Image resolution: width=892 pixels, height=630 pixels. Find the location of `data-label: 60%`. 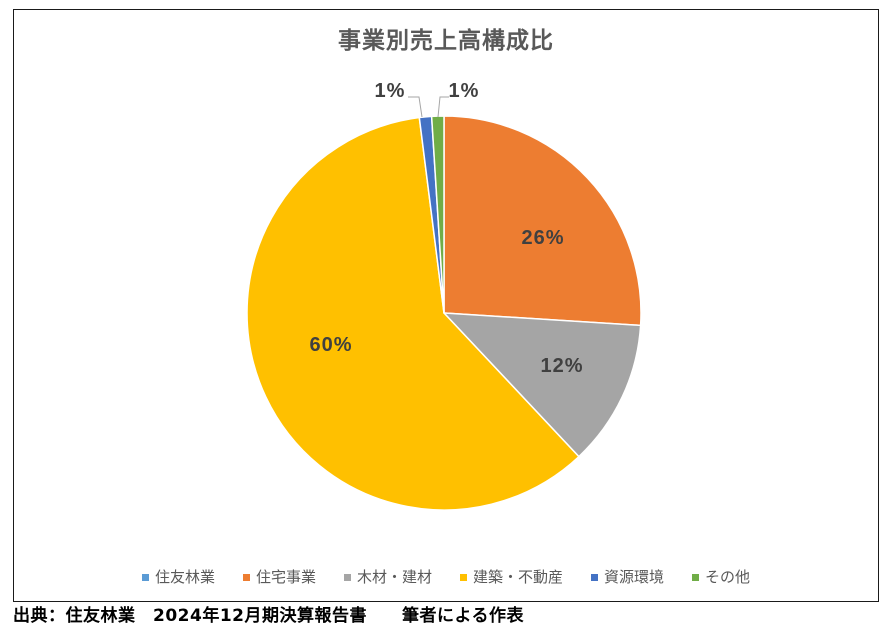

data-label: 60% is located at coordinates (330, 345).